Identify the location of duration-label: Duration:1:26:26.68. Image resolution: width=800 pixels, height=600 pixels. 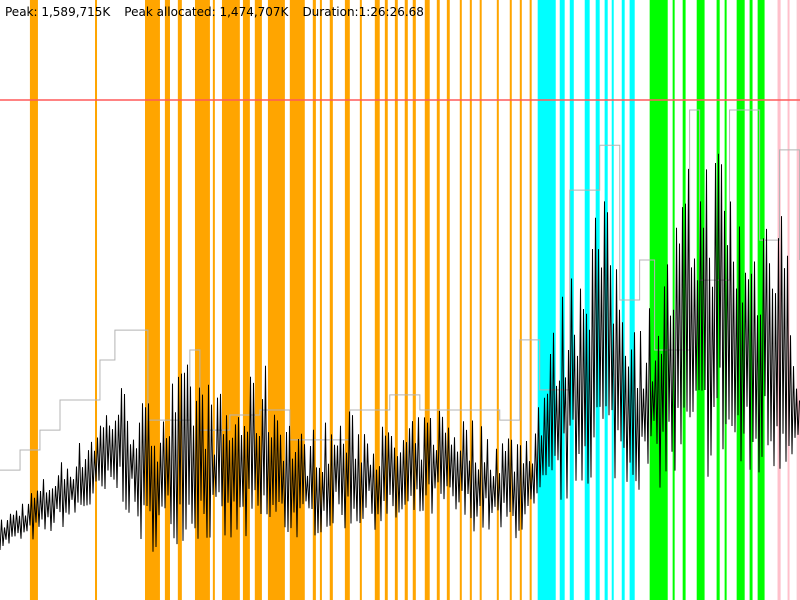
(363, 12).